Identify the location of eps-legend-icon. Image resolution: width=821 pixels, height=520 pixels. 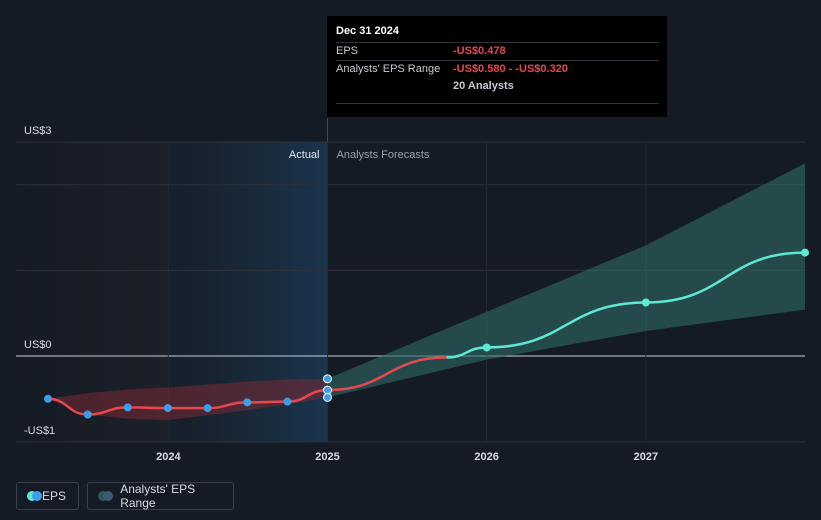
(34, 496).